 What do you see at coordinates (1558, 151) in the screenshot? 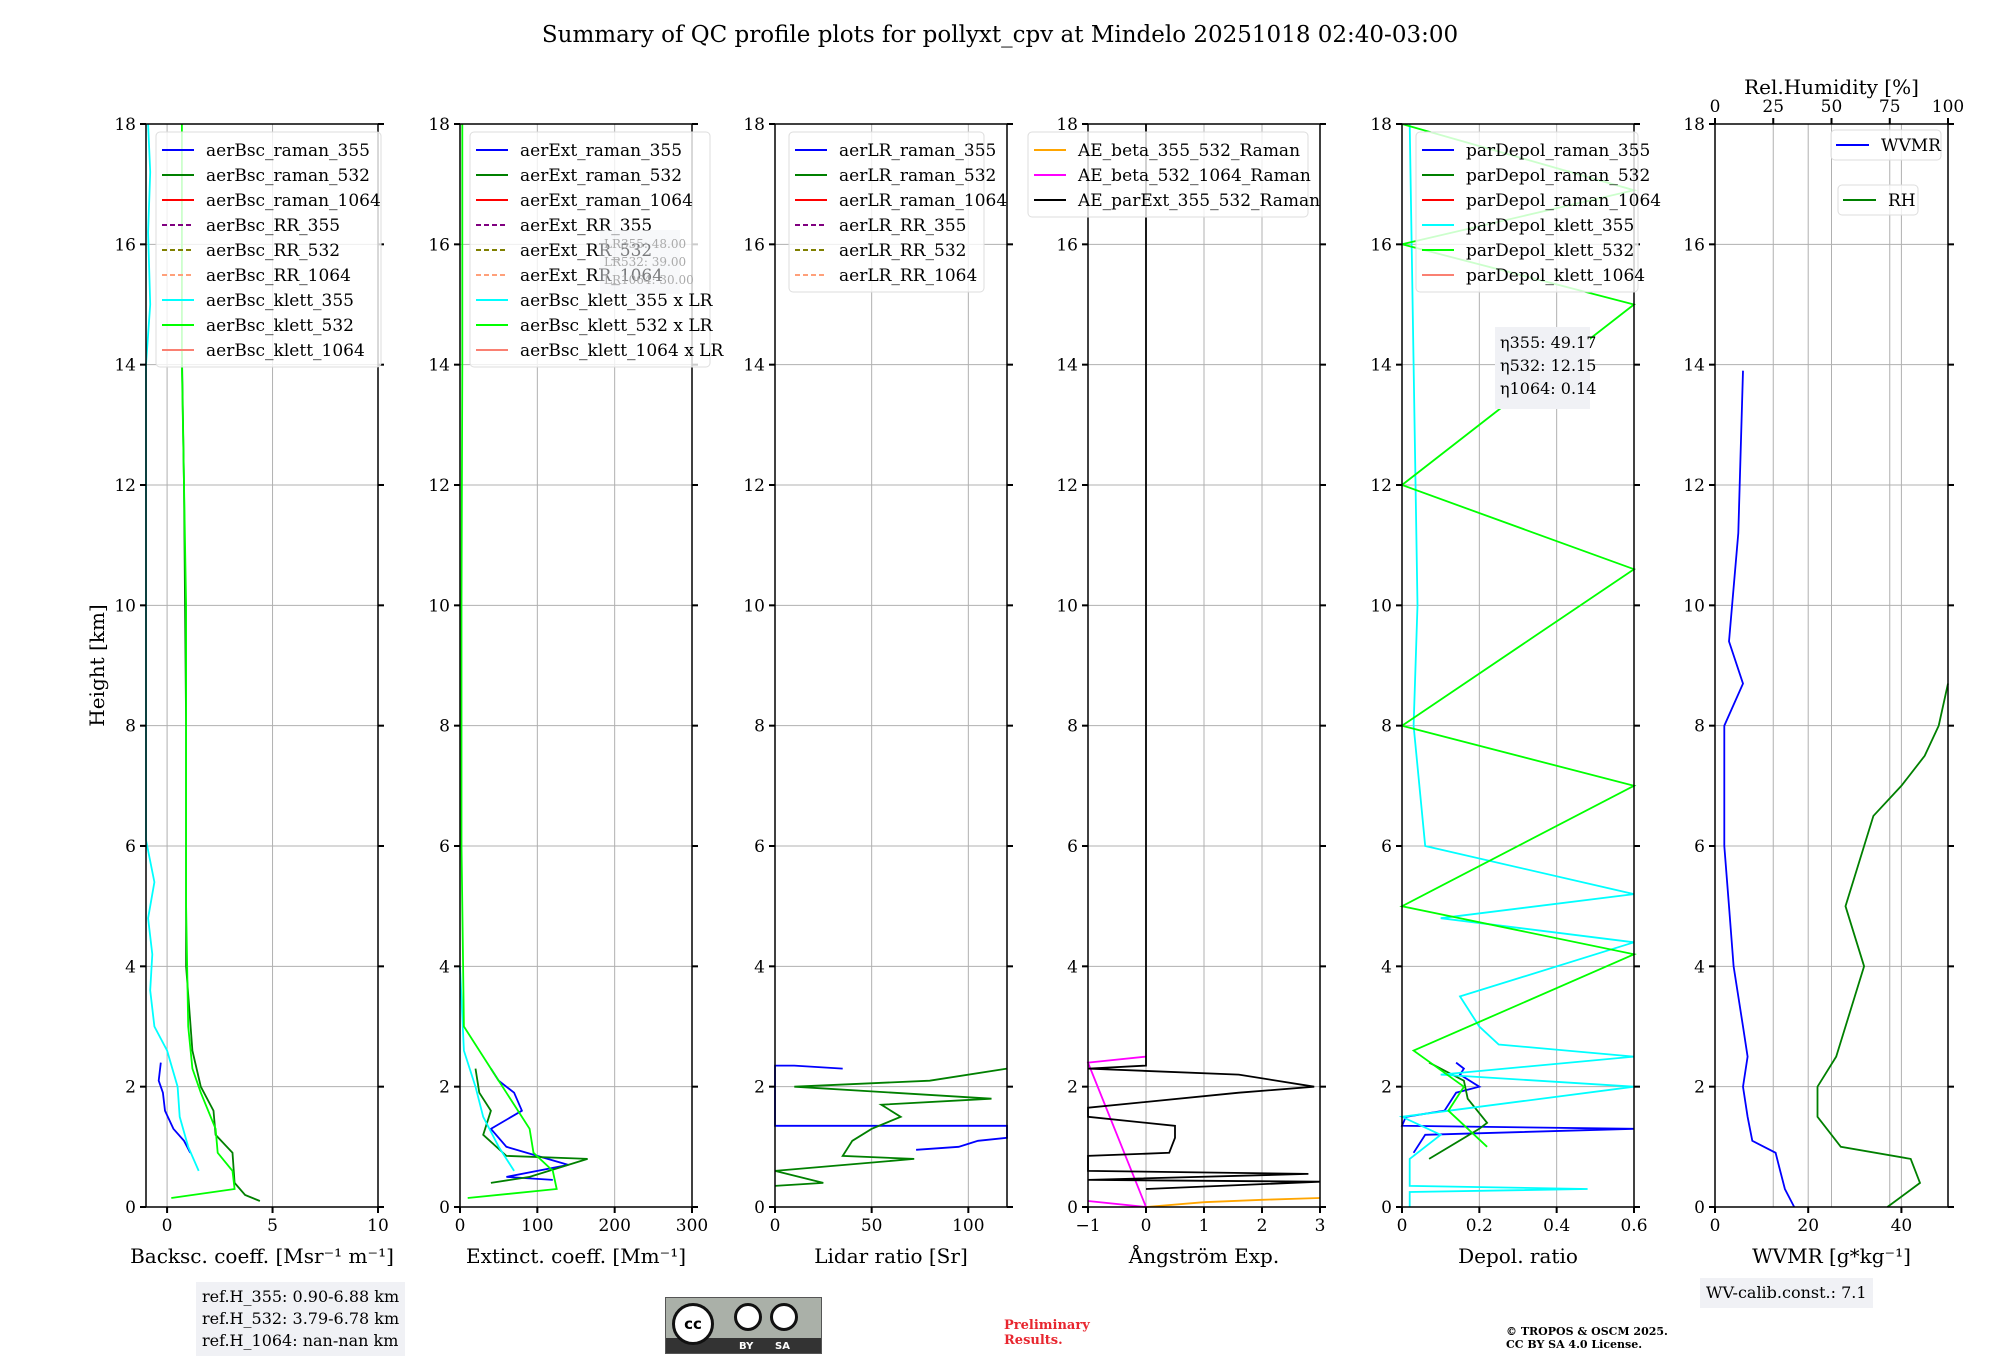
I see `legend-entry-label: parDepol_raman_355` at bounding box center [1558, 151].